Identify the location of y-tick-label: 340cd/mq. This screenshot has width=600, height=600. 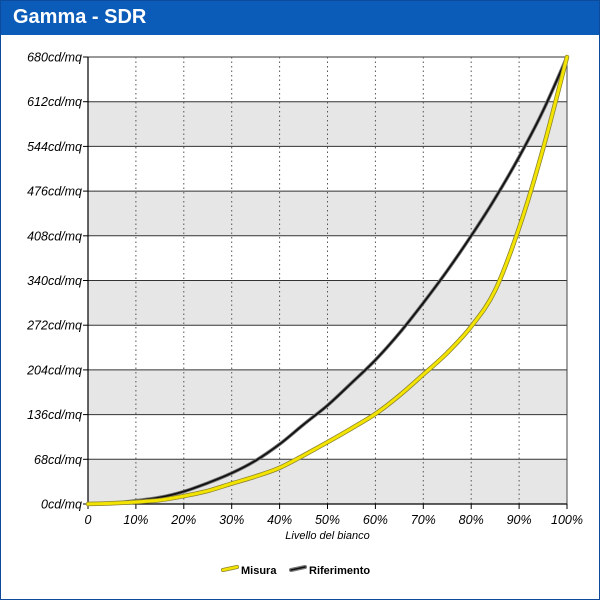
(54, 281).